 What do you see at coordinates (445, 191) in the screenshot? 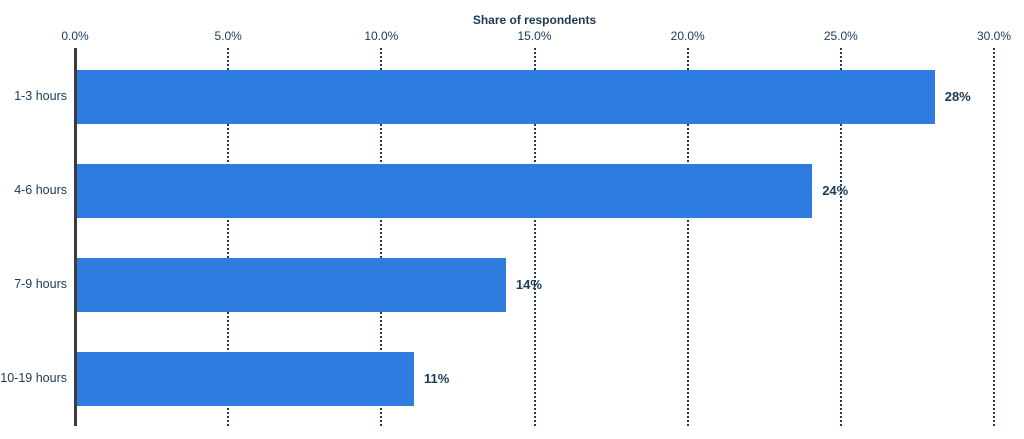
I see `bar-4-6-hours` at bounding box center [445, 191].